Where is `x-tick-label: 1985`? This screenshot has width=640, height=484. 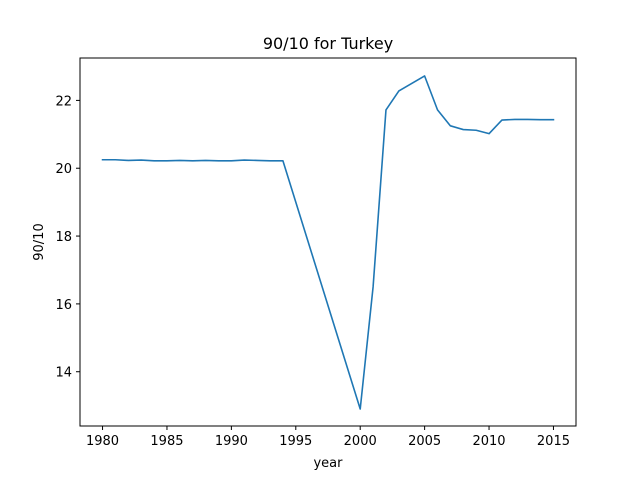
x-tick-label: 1985 is located at coordinates (166, 441).